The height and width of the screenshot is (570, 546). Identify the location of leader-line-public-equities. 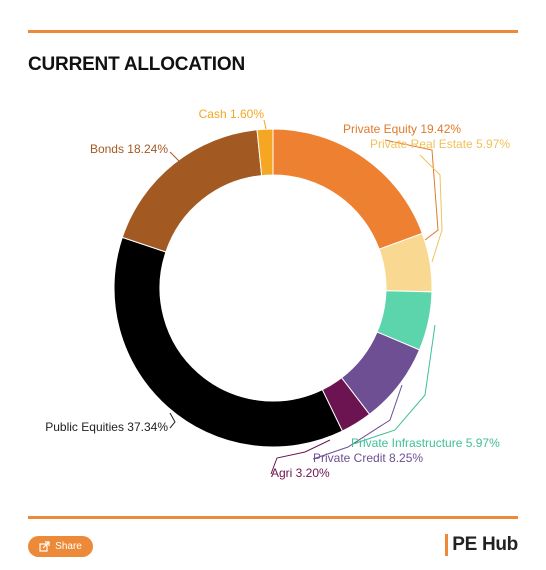
(172, 420).